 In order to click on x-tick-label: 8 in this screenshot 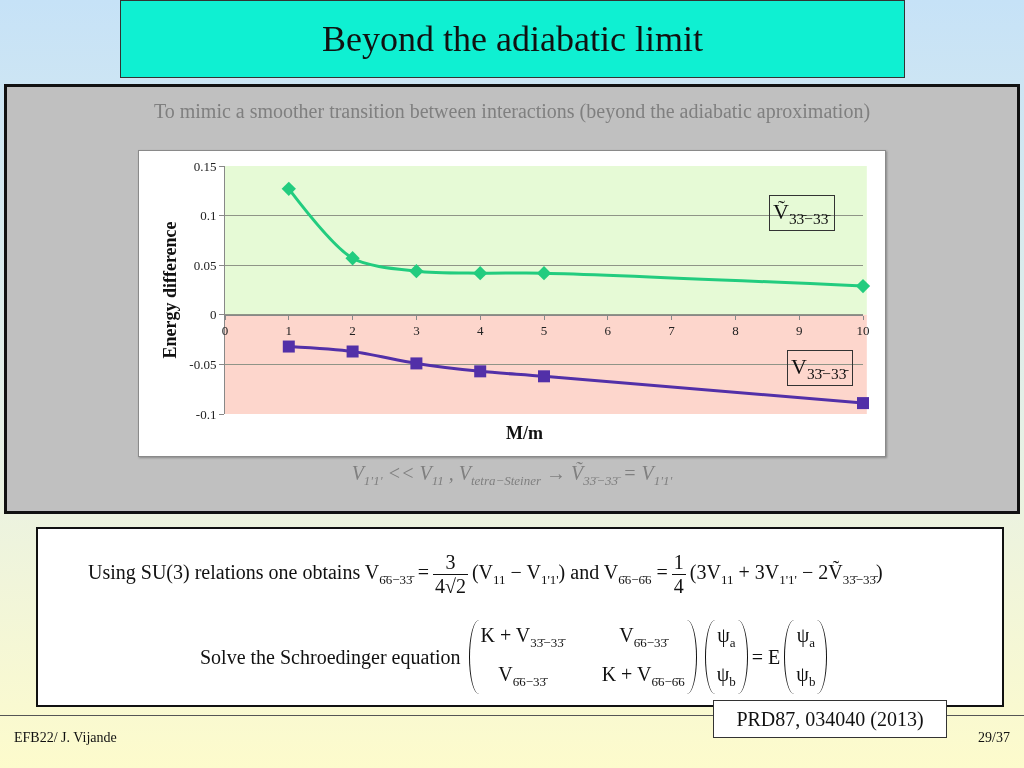, I will do `click(735, 331)`.